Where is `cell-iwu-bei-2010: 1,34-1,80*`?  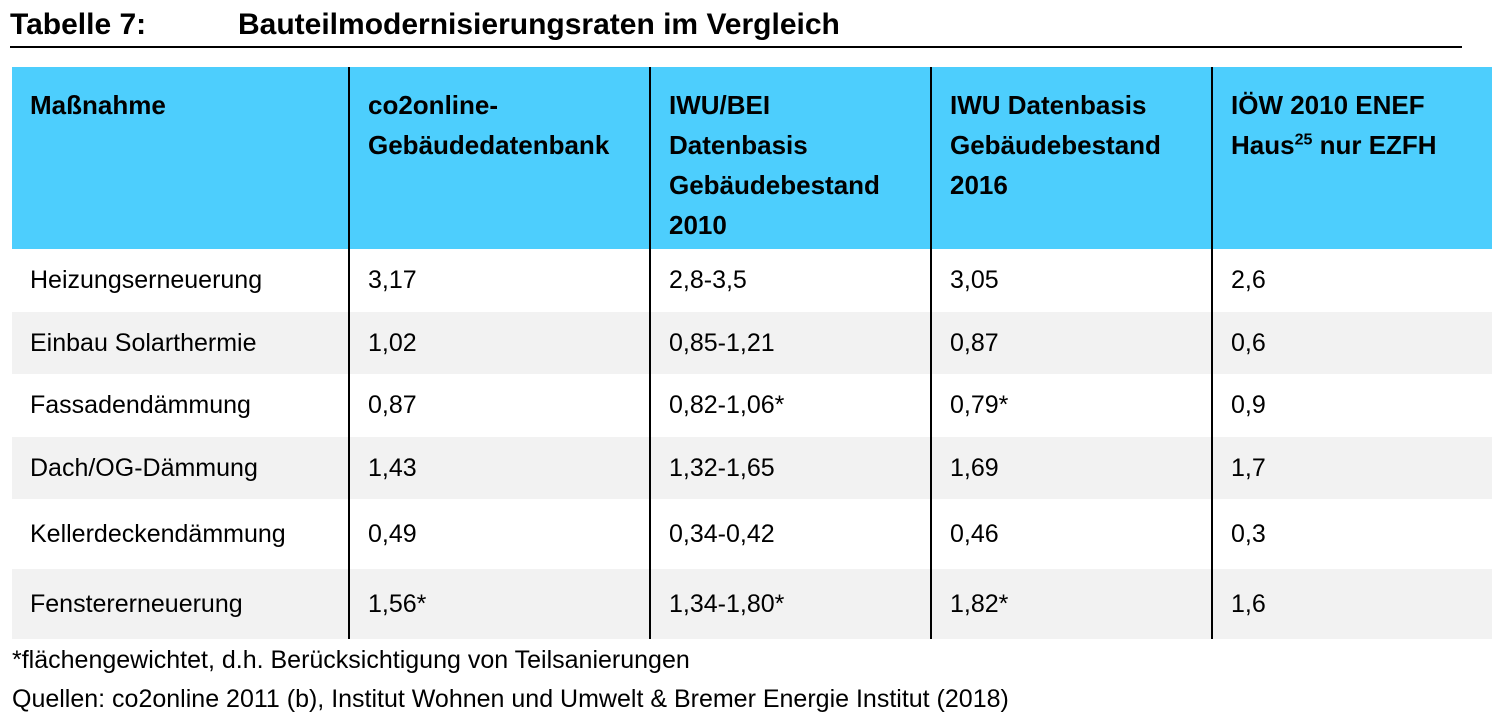
cell-iwu-bei-2010: 1,34-1,80* is located at coordinates (790, 604).